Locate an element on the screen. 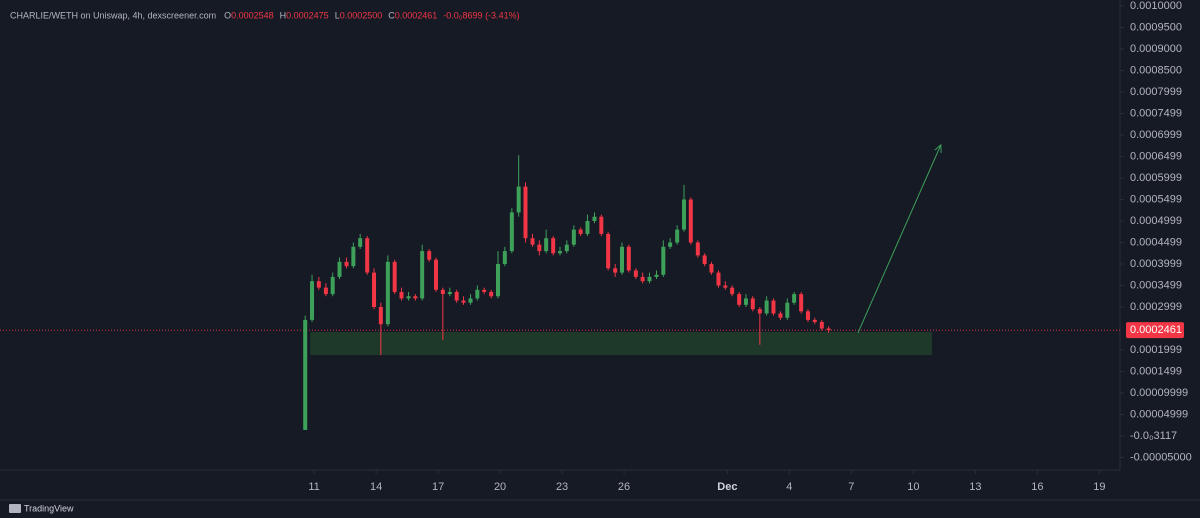 The width and height of the screenshot is (1200, 518). arrow-line is located at coordinates (899, 238).